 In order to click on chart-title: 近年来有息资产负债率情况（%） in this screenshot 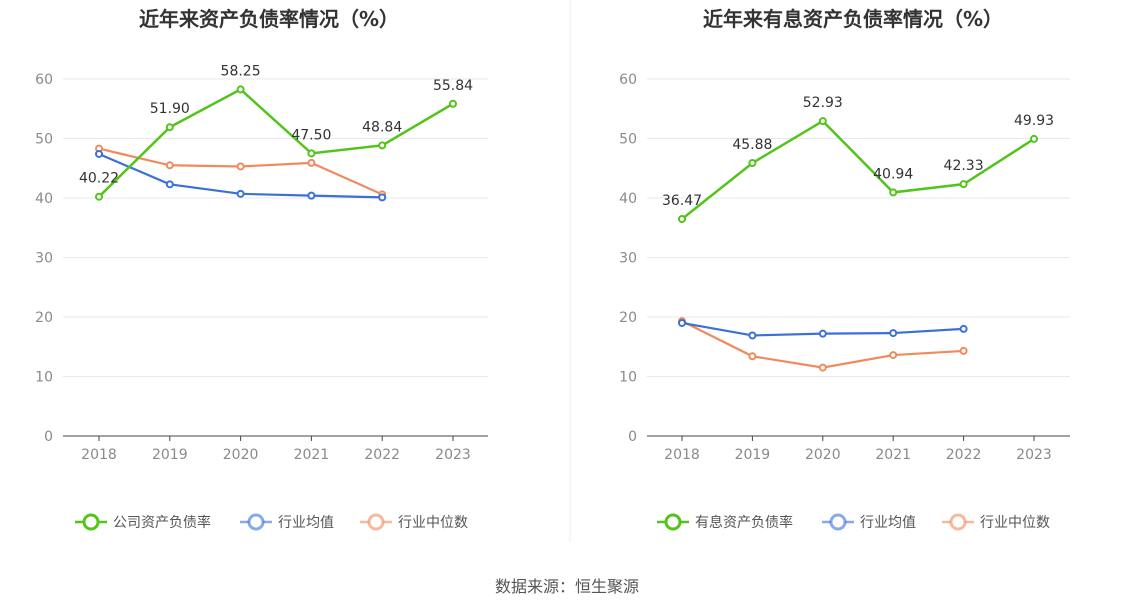, I will do `click(853, 19)`.